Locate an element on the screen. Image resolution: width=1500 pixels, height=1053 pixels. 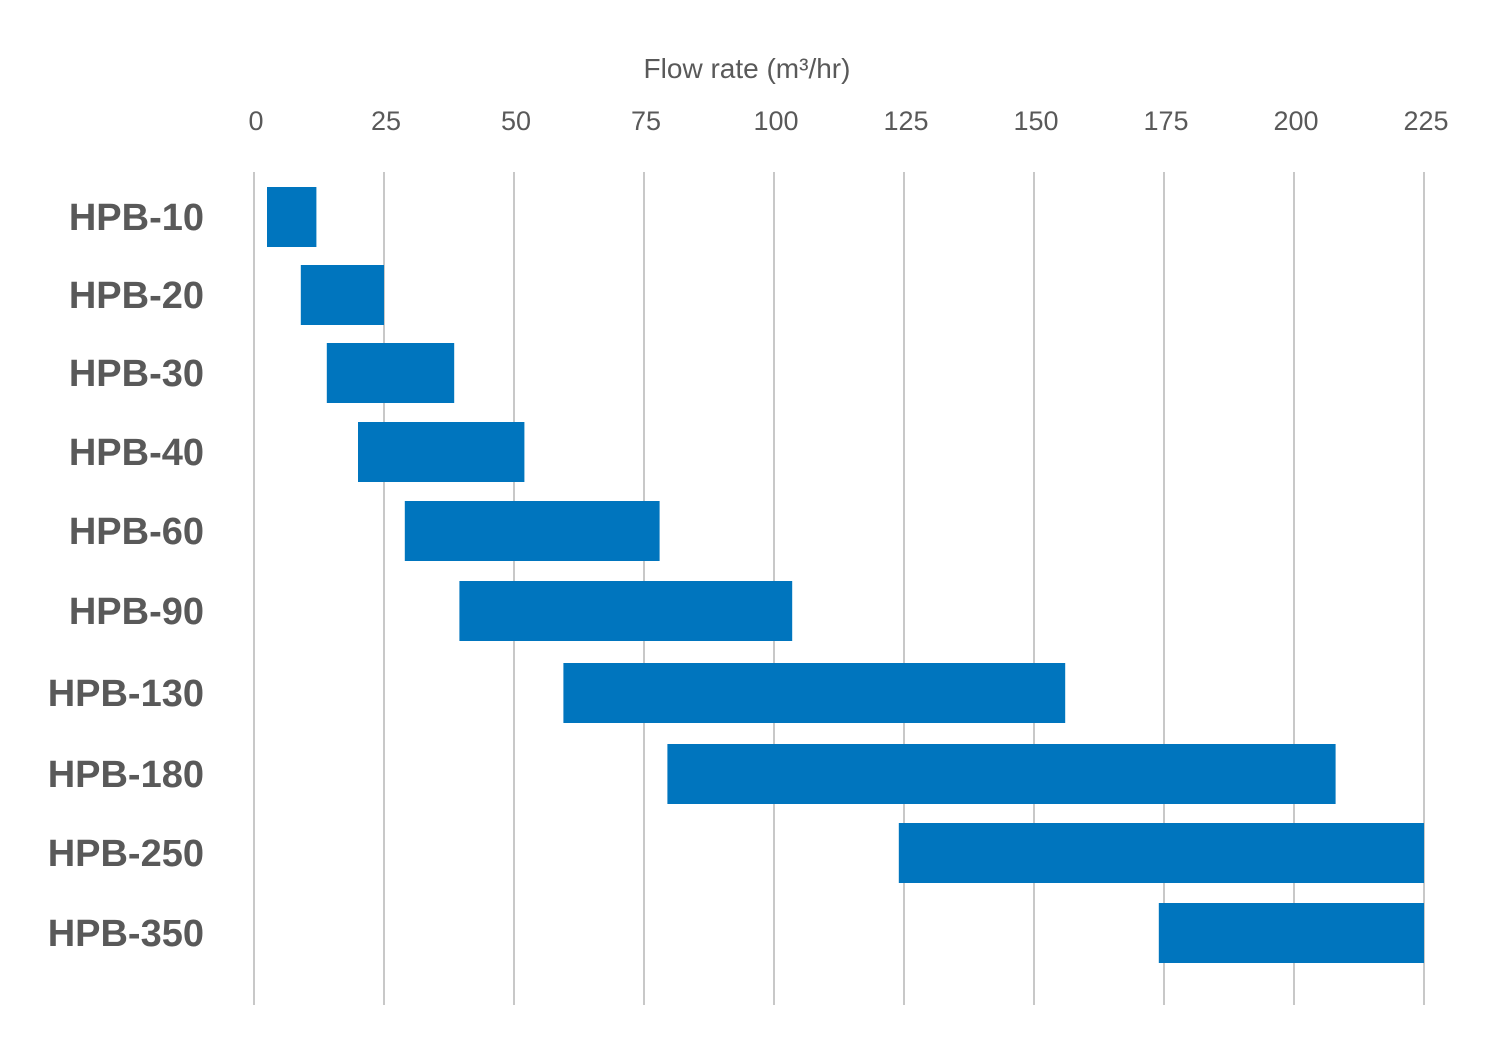
x-tick-label: 25 is located at coordinates (386, 121).